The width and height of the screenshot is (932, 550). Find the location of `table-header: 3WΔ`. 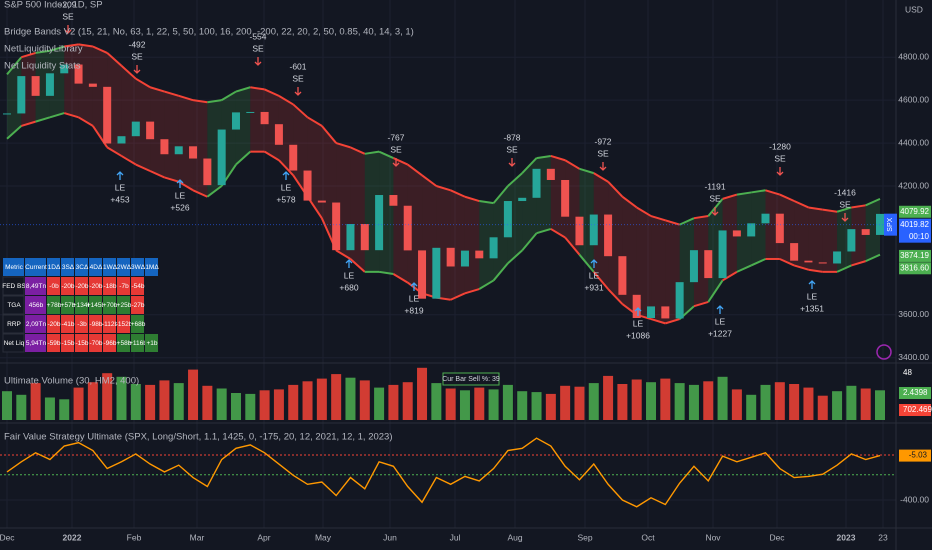

table-header: 3WΔ is located at coordinates (138, 267).